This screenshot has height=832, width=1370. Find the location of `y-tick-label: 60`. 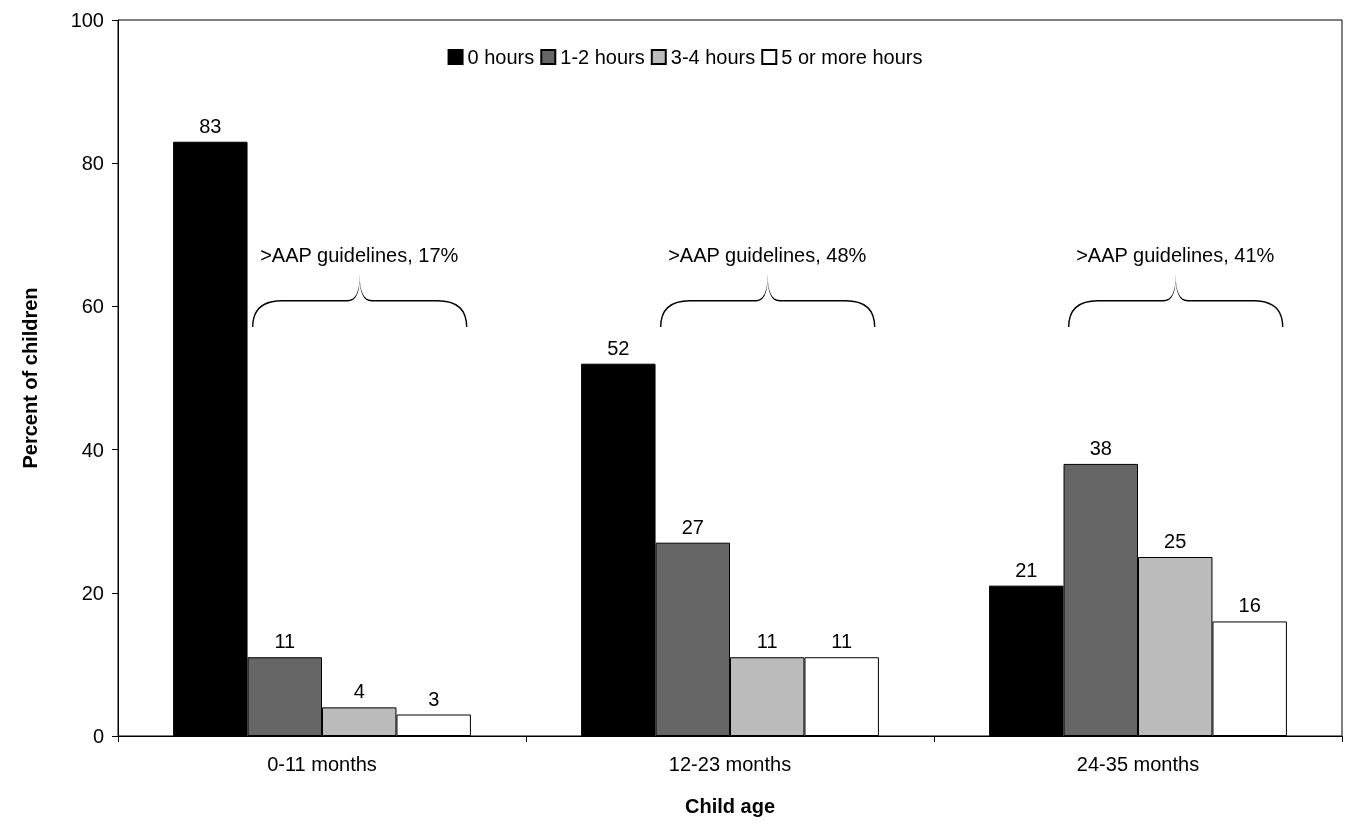

y-tick-label: 60 is located at coordinates (92, 306).